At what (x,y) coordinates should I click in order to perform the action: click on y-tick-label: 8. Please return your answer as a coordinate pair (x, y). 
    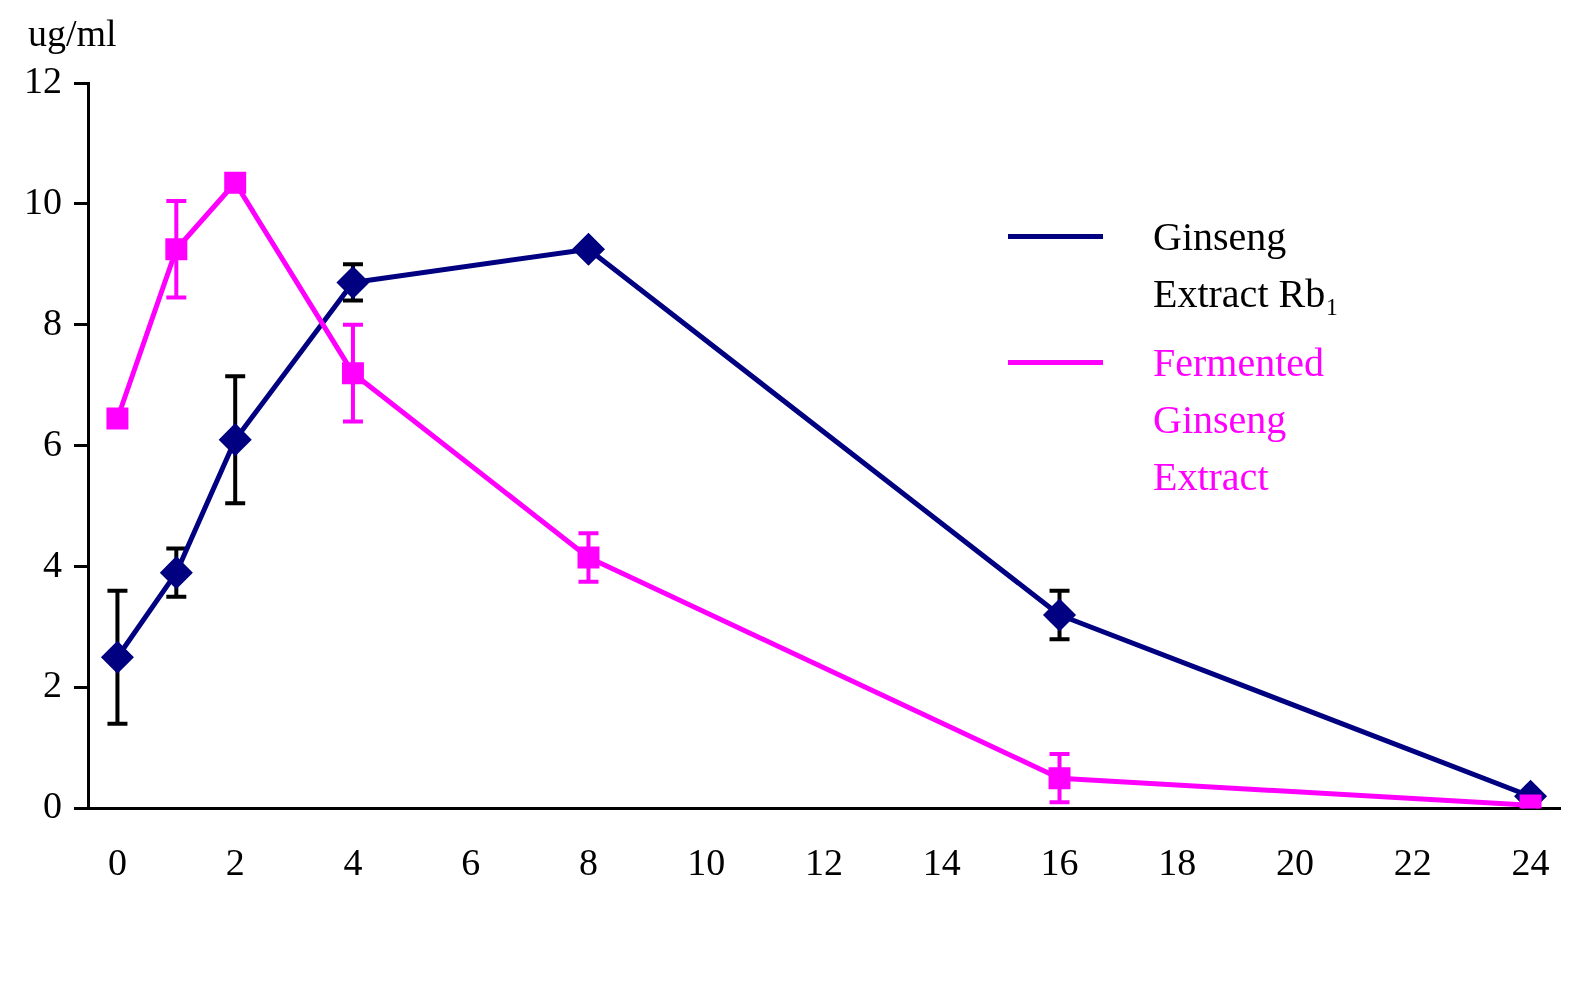
    Looking at the image, I should click on (52, 321).